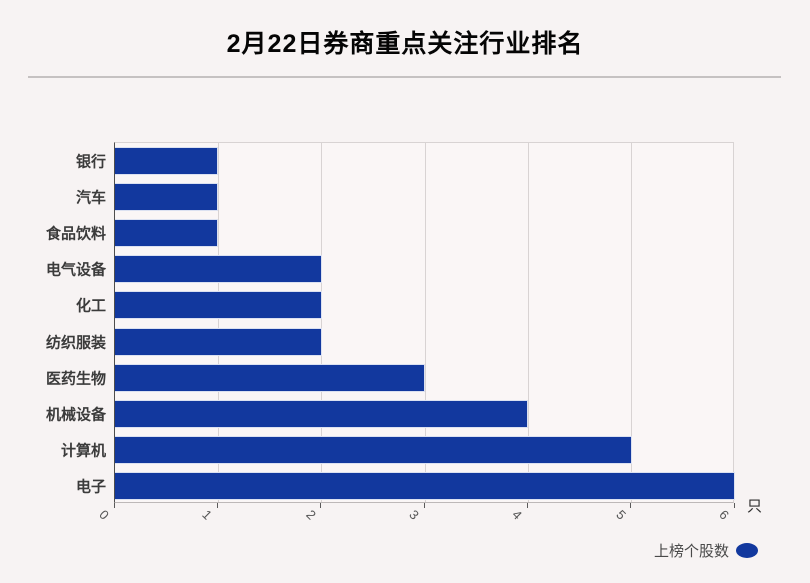  Describe the element at coordinates (83, 451) in the screenshot. I see `y-axis-label-计算机: 计算机` at that location.